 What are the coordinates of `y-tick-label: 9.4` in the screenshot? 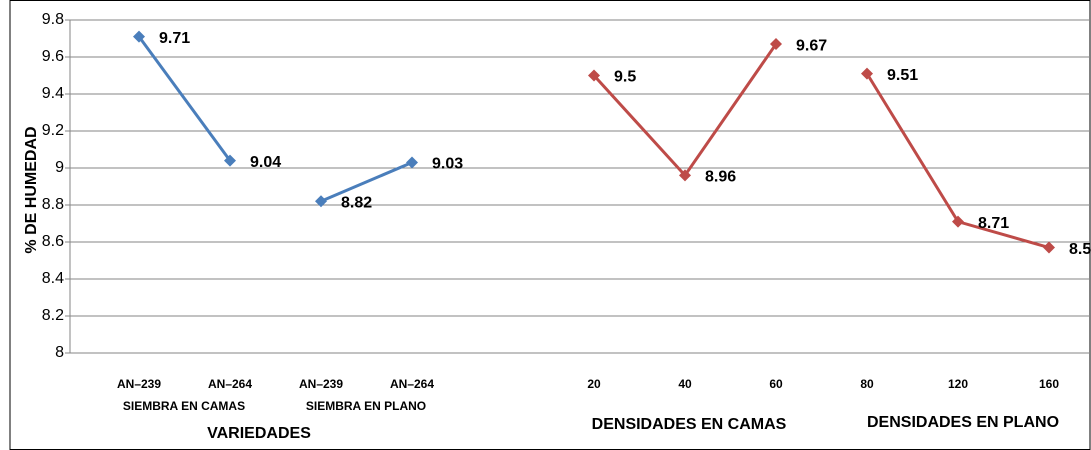 It's located at (53, 93).